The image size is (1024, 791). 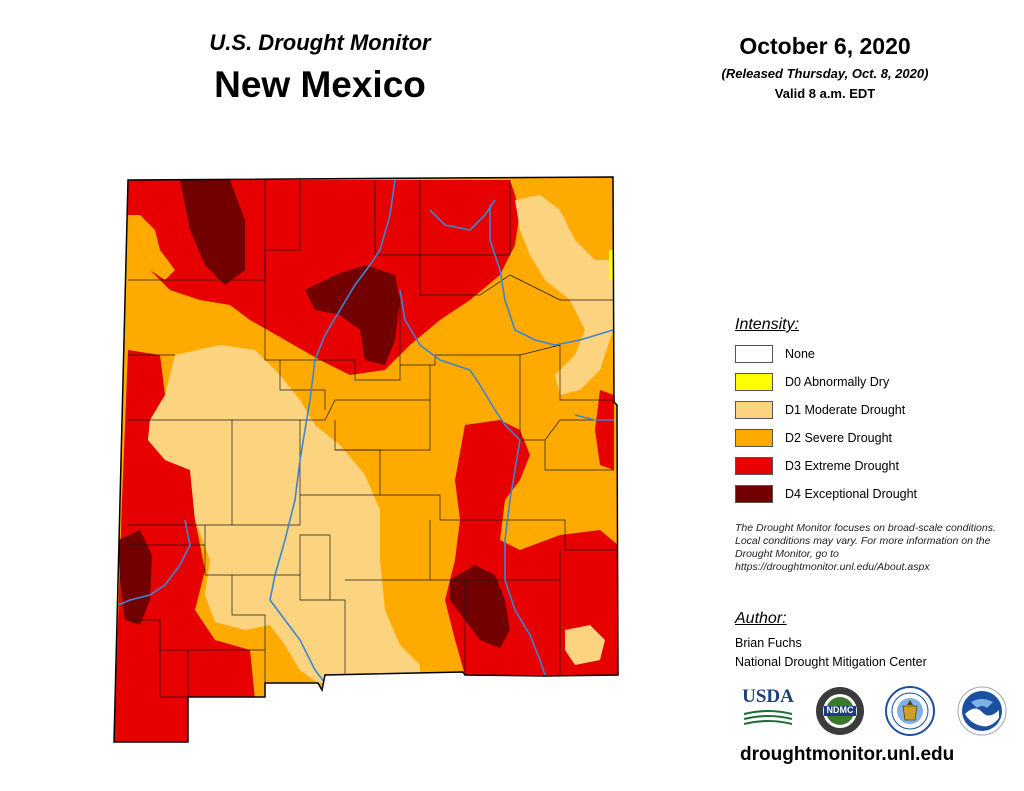 What do you see at coordinates (825, 93) in the screenshot?
I see `valid-time: Valid 8 a.m. EDT` at bounding box center [825, 93].